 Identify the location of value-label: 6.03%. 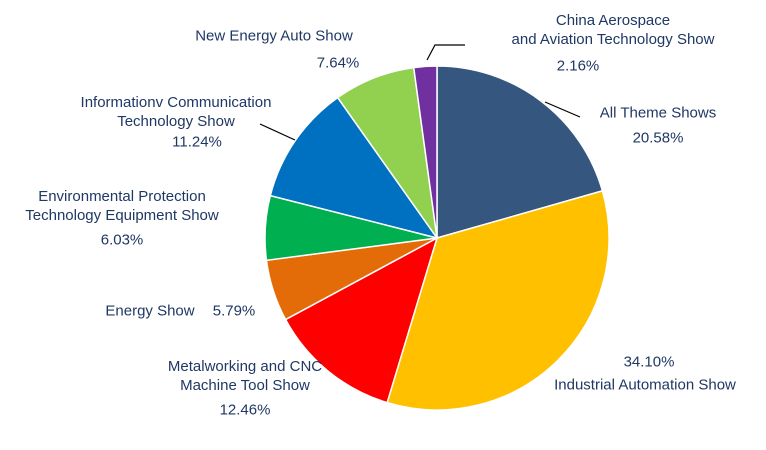
(122, 240).